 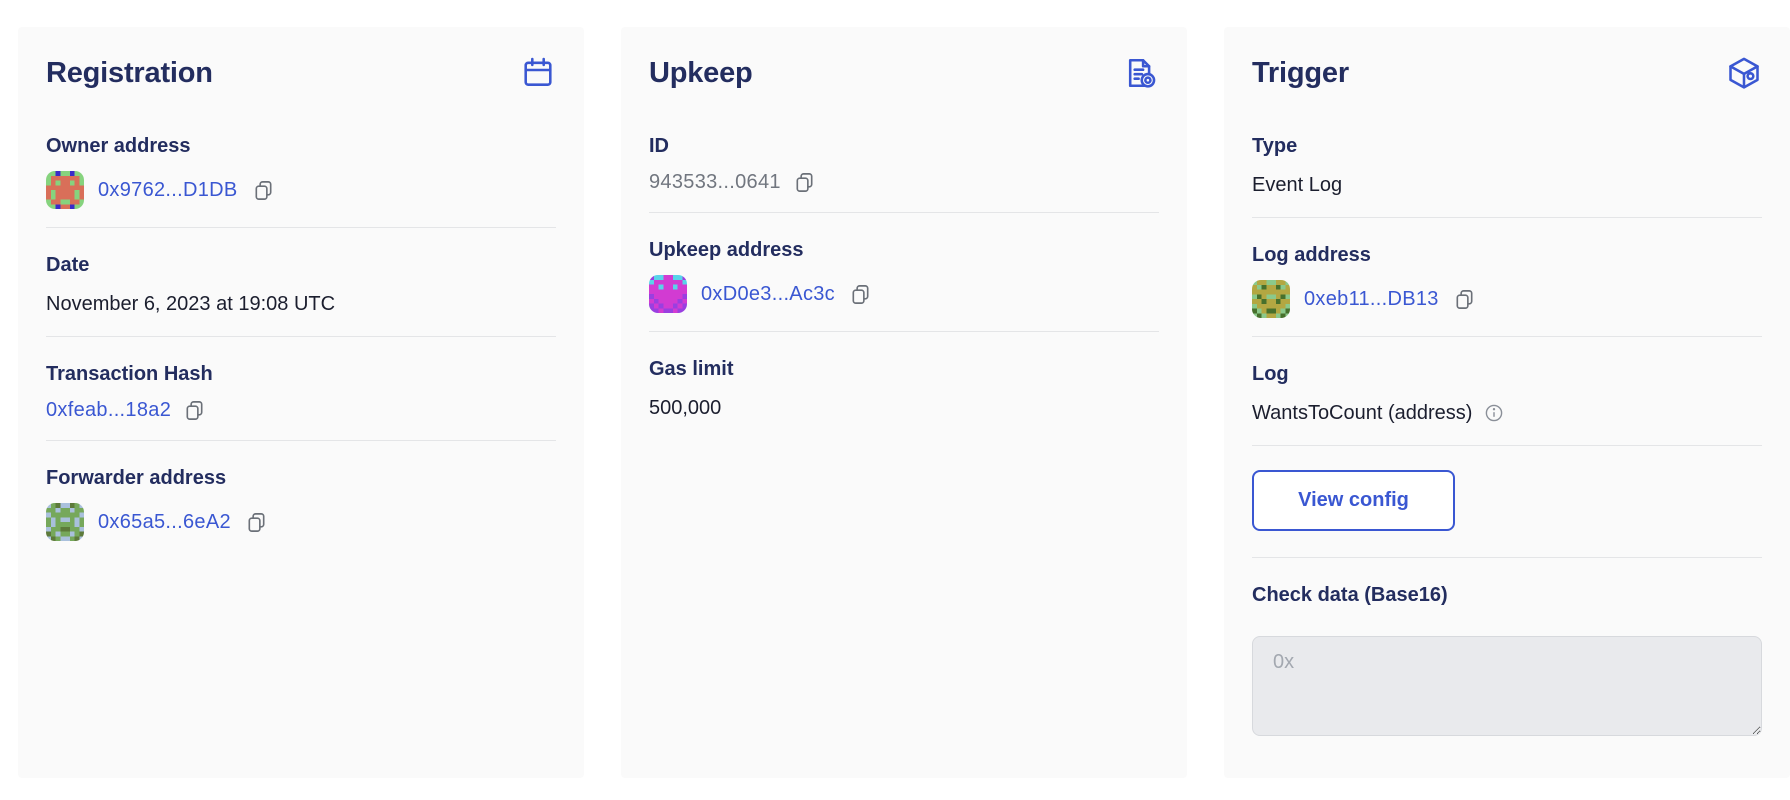 I want to click on owner-address-row: 0x9762...D1DB, so click(x=301, y=190).